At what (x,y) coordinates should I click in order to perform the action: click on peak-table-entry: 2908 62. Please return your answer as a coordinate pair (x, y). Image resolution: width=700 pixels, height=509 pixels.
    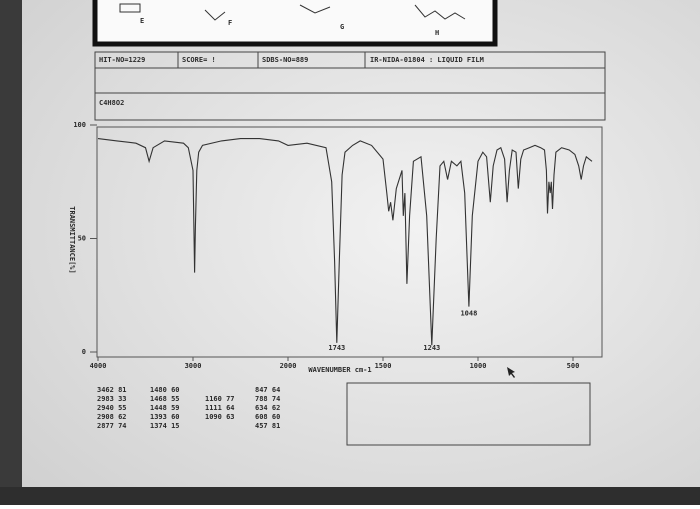
    Looking at the image, I should click on (112, 417).